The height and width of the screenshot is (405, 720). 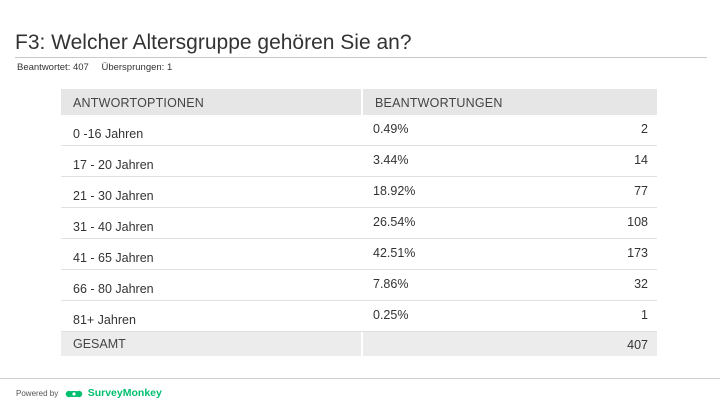 What do you see at coordinates (510, 161) in the screenshot?
I see `response-cell: 3.44% 14` at bounding box center [510, 161].